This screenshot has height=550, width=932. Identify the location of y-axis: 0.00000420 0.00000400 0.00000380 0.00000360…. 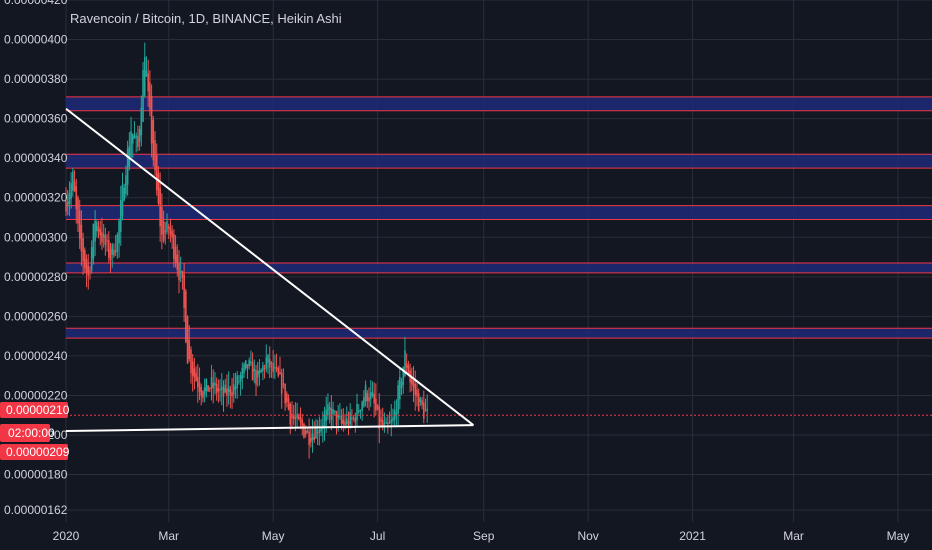
(36, 258).